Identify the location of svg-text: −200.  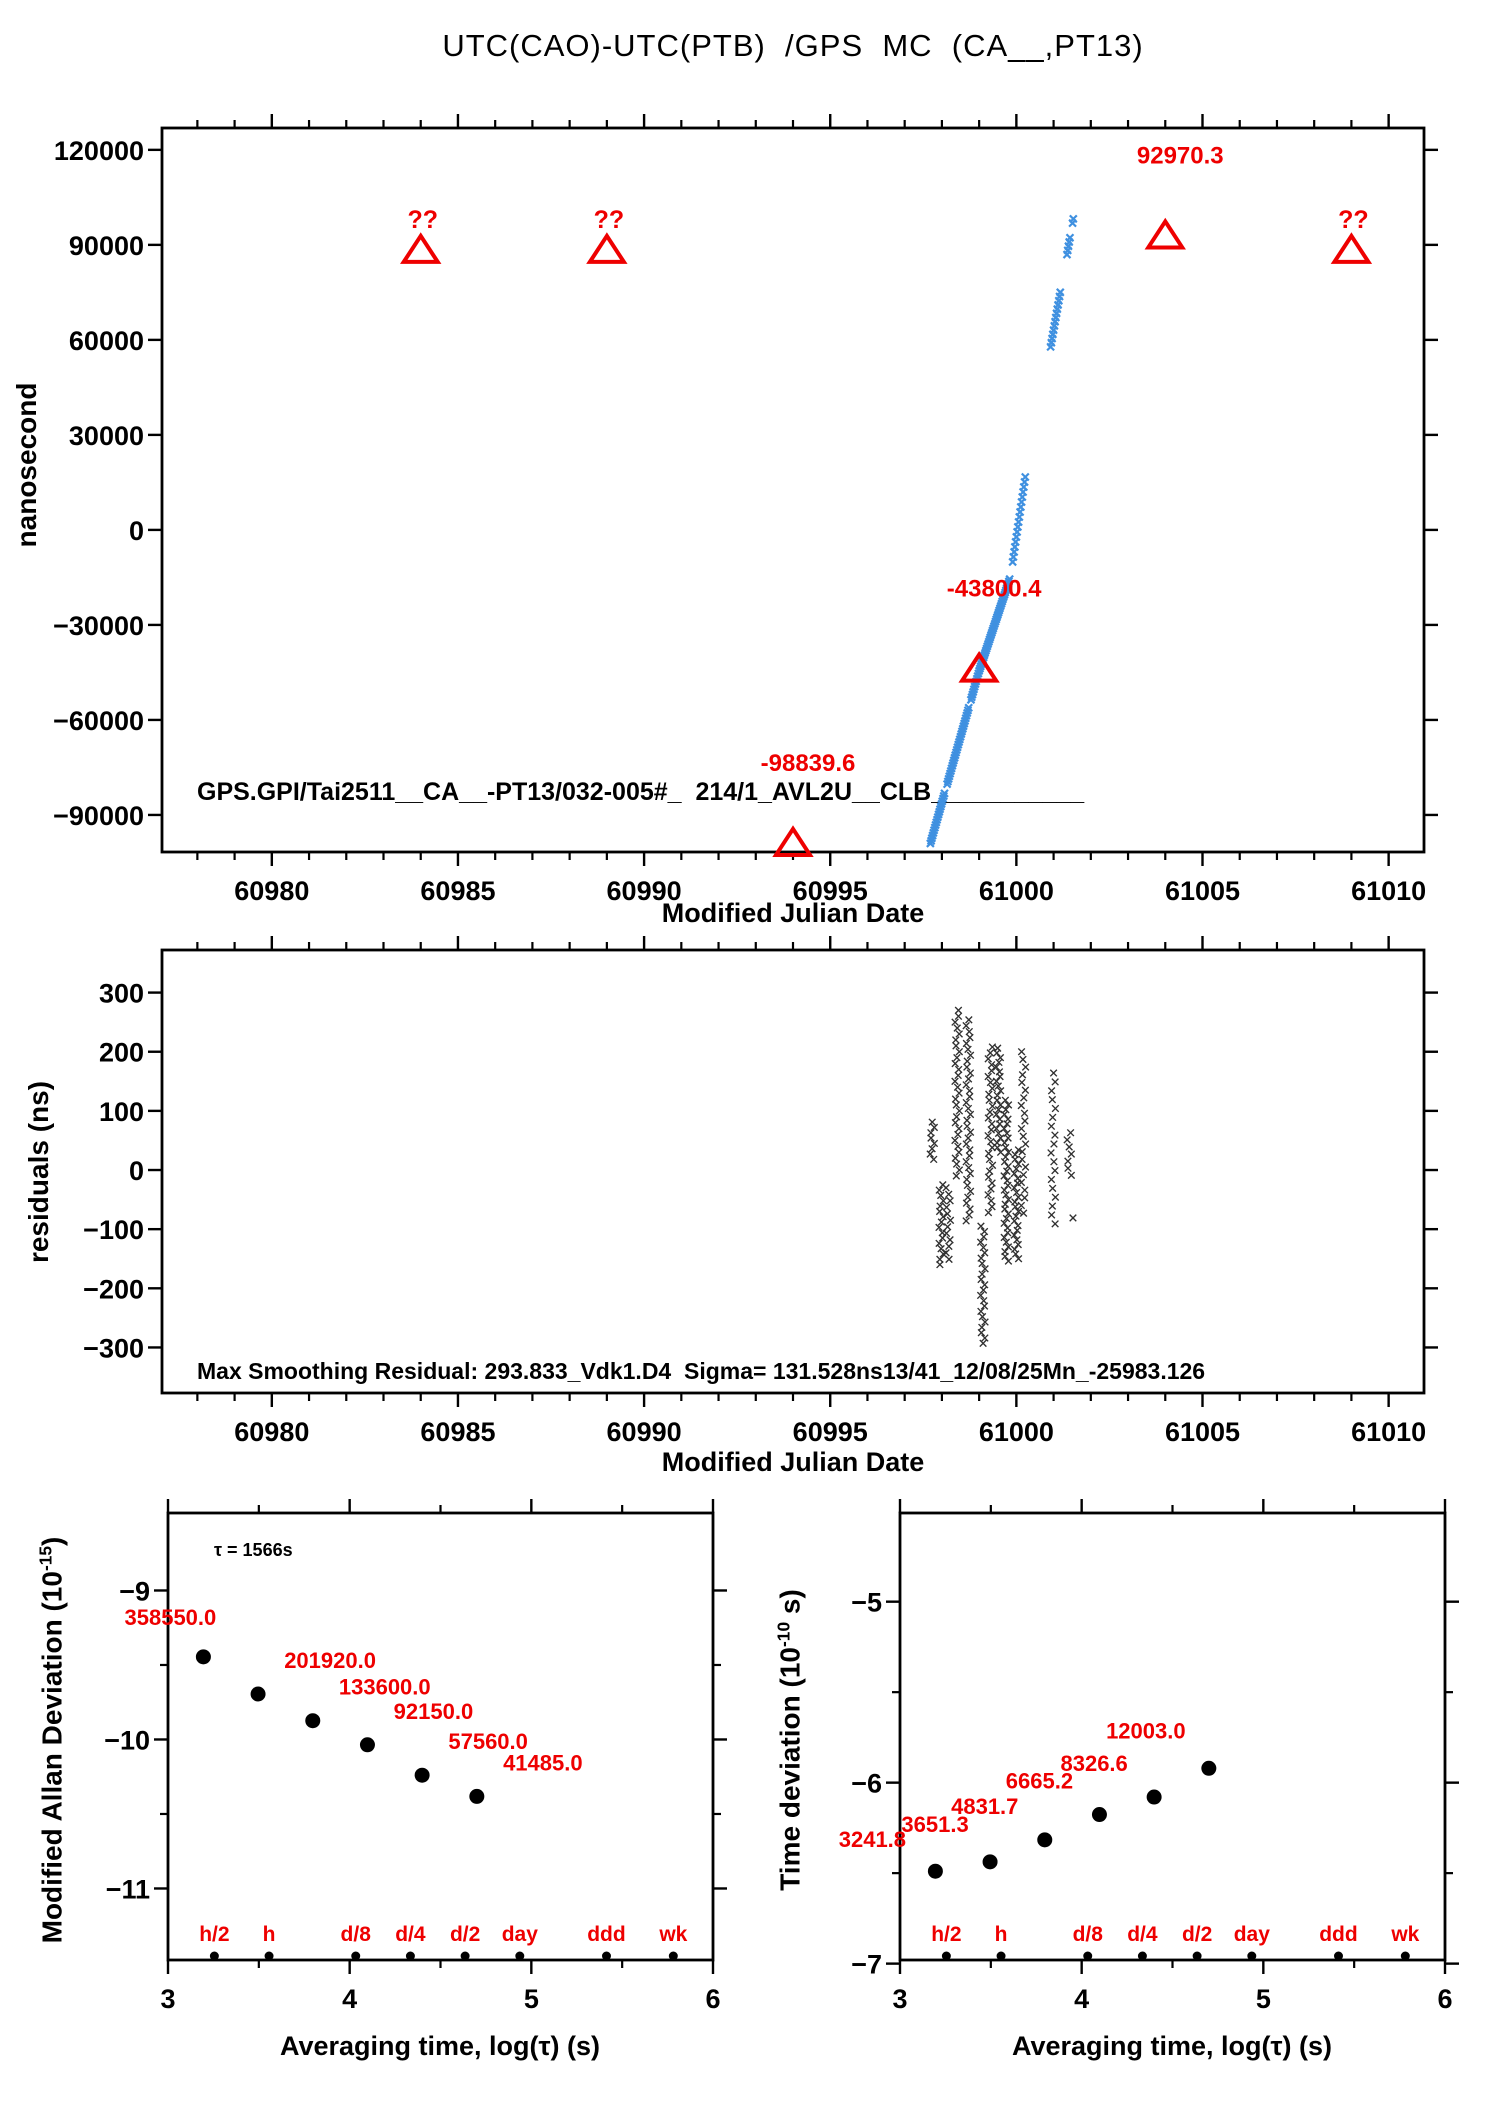
(113, 1289).